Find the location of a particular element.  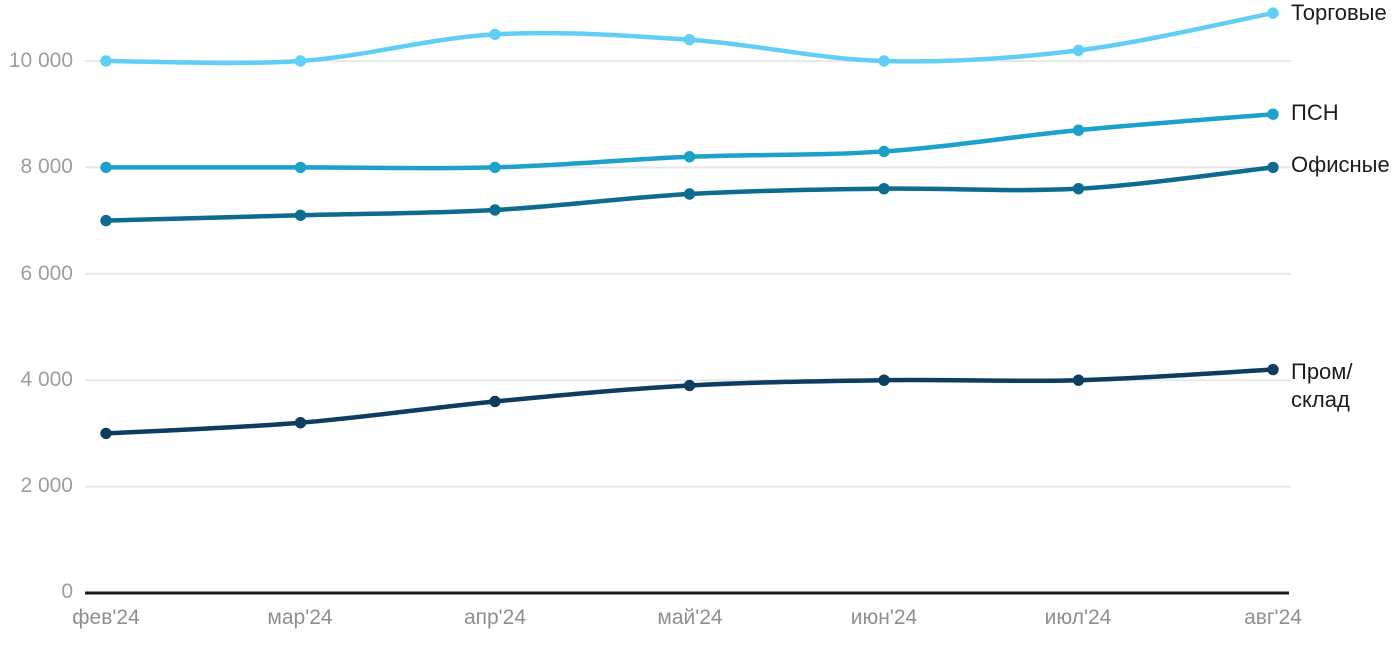

series-label-psn: ПСН is located at coordinates (1315, 112).